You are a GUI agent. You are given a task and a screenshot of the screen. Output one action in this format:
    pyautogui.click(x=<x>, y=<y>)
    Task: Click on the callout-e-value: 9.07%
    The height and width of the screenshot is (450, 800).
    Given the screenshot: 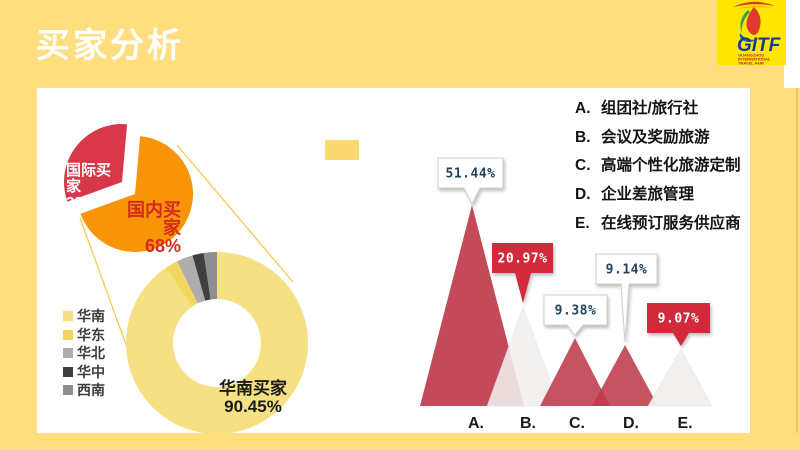 What is the action you would take?
    pyautogui.click(x=679, y=319)
    